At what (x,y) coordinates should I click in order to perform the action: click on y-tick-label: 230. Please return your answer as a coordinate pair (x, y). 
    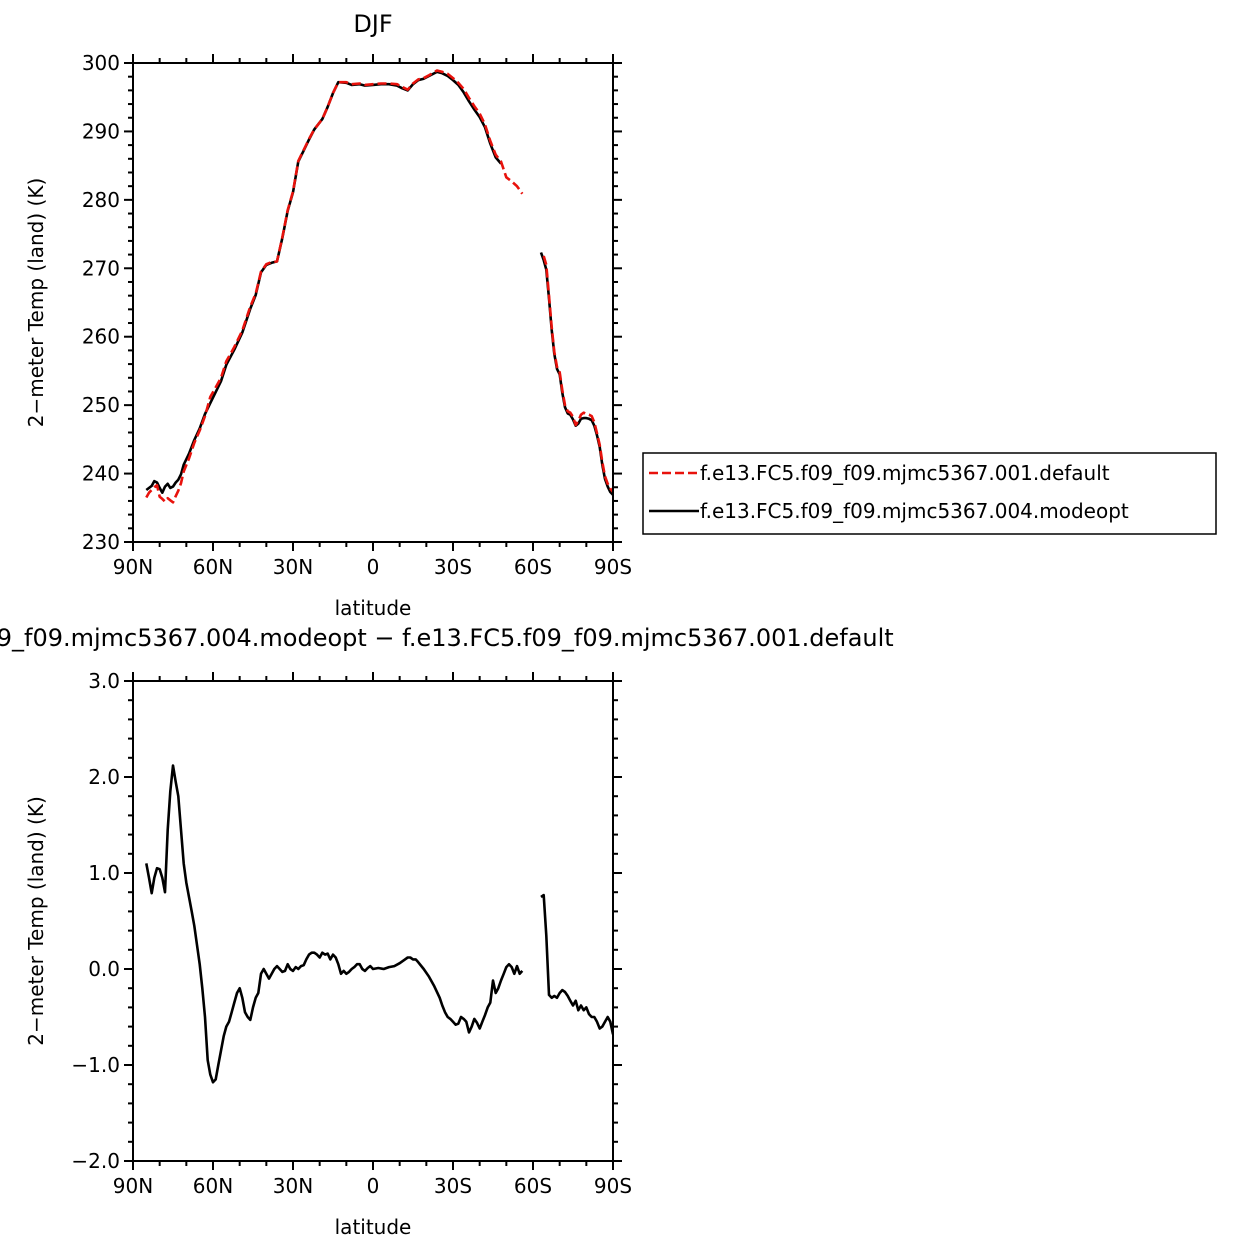
    Looking at the image, I should click on (101, 542).